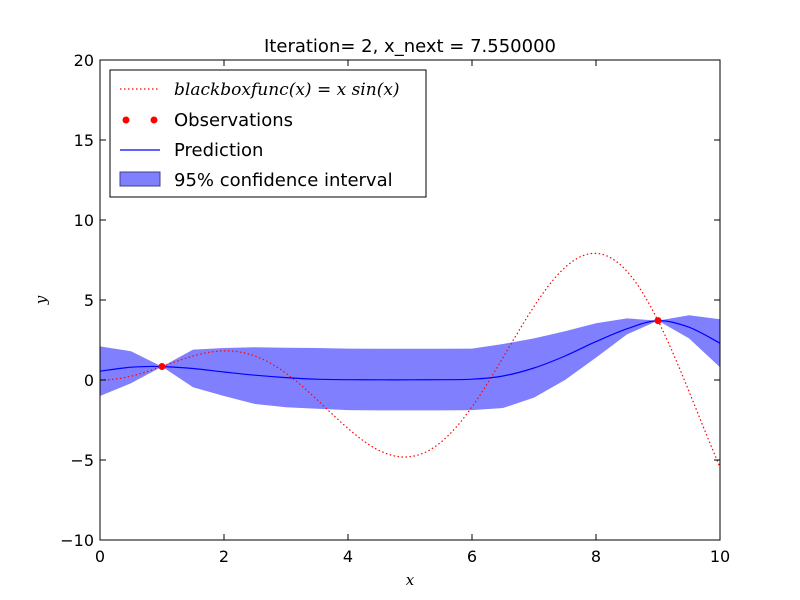 The width and height of the screenshot is (800, 600). Describe the element at coordinates (720, 556) in the screenshot. I see `x-tick-label: 10` at that location.